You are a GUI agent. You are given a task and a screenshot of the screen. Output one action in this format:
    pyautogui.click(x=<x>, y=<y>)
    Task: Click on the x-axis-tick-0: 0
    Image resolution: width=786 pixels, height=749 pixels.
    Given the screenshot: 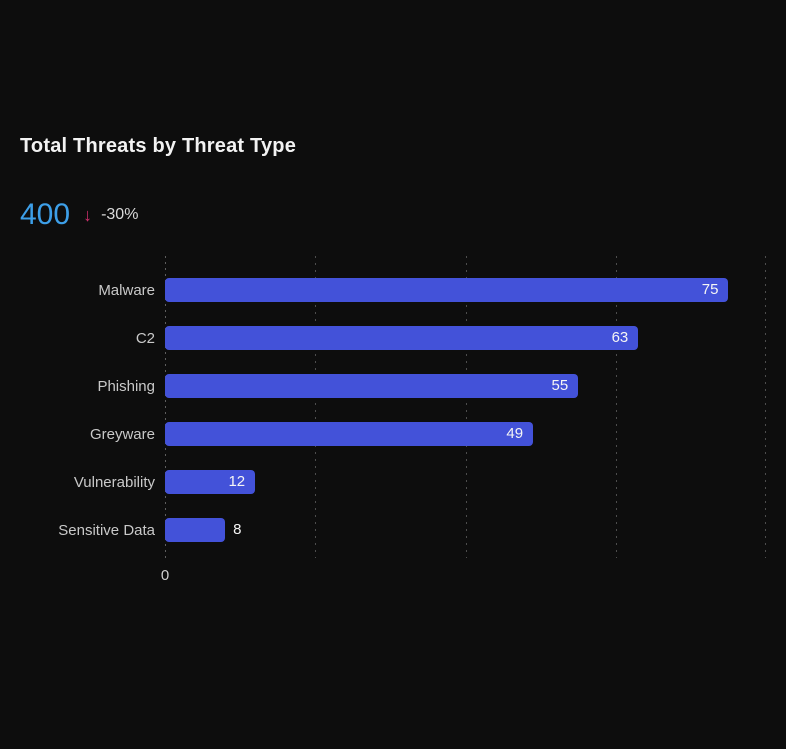 What is the action you would take?
    pyautogui.click(x=165, y=575)
    